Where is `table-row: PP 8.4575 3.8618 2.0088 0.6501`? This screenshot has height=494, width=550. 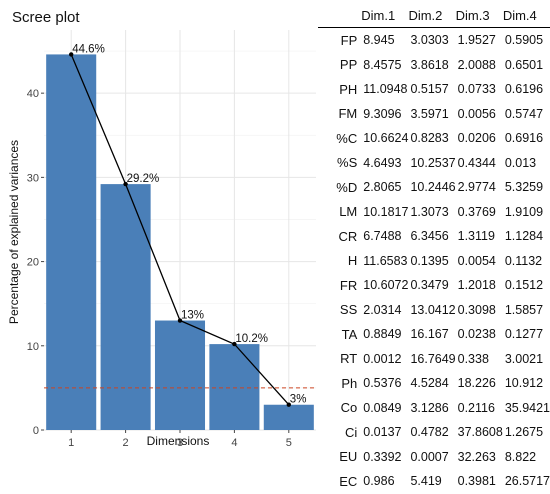
table-row: PP 8.4575 3.8618 2.0088 0.6501 is located at coordinates (434, 65).